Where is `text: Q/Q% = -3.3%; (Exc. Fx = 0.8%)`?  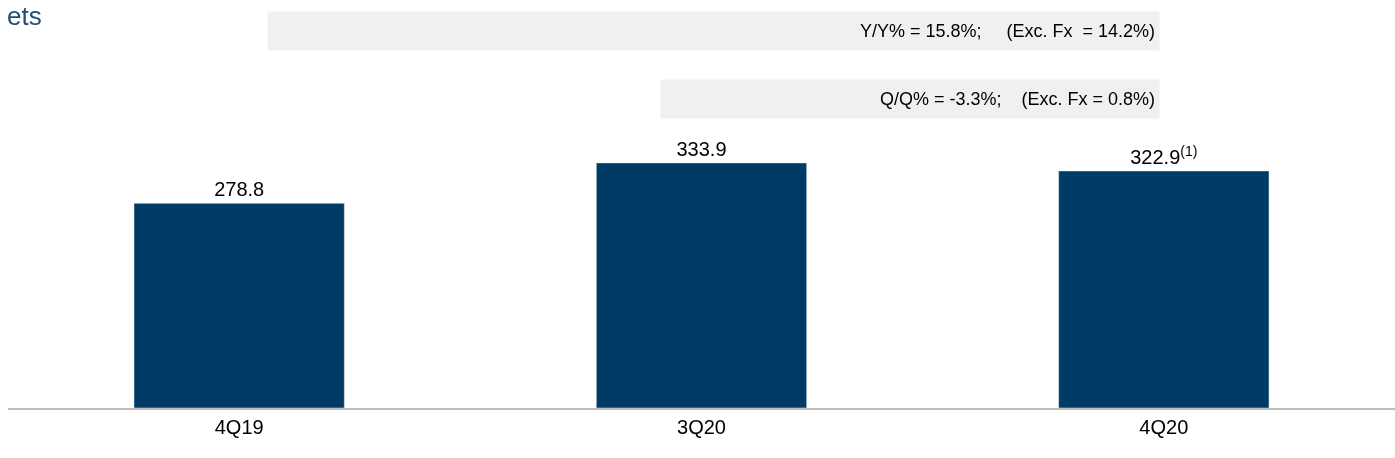
text: Q/Q% = -3.3%; (Exc. Fx = 0.8%) is located at coordinates (1017, 99).